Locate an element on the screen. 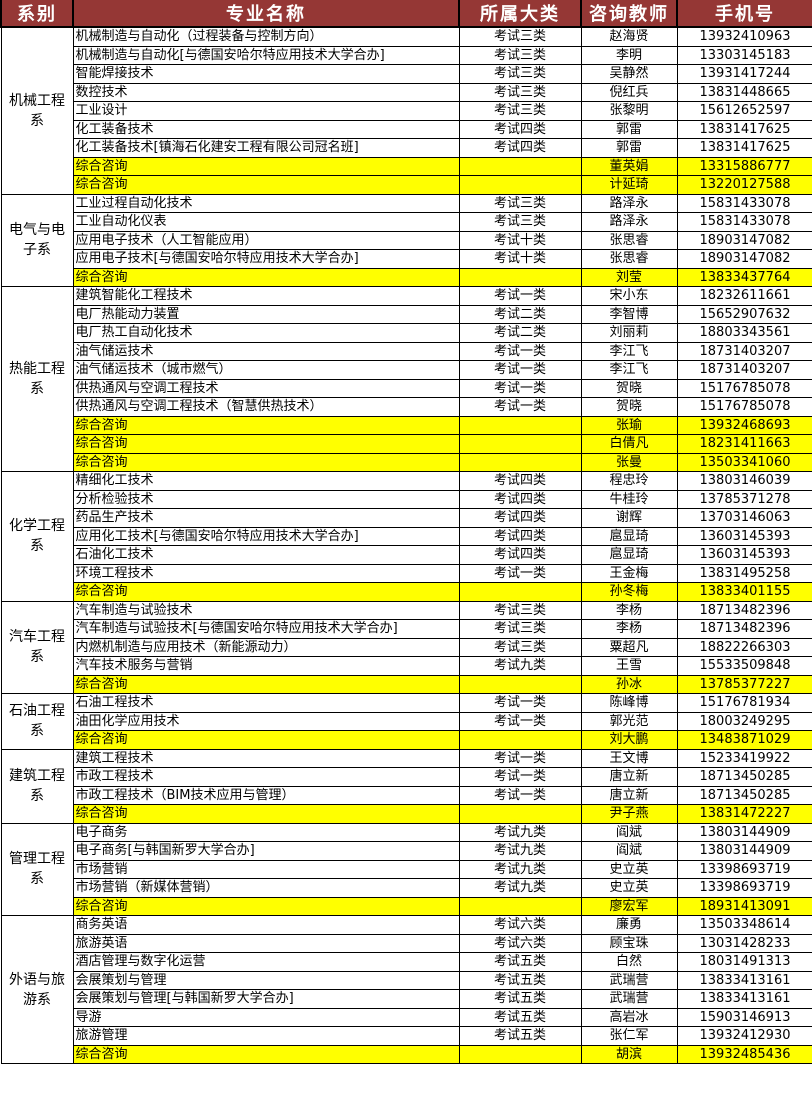 Image resolution: width=812 pixels, height=1093 pixels. phone-number: 13831472227 is located at coordinates (744, 814).